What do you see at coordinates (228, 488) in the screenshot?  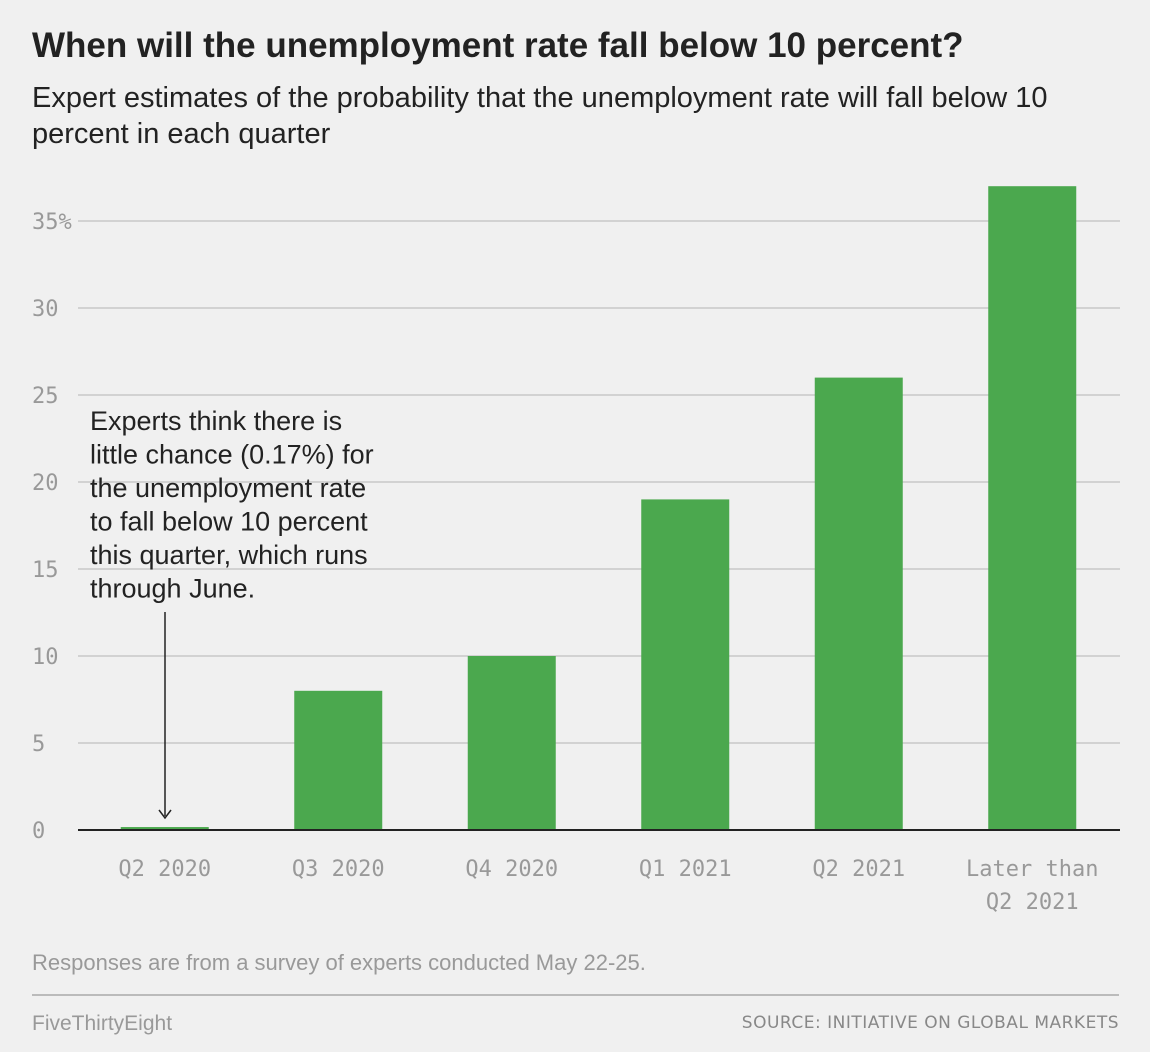 I see `annotation-text: the unemployment rate` at bounding box center [228, 488].